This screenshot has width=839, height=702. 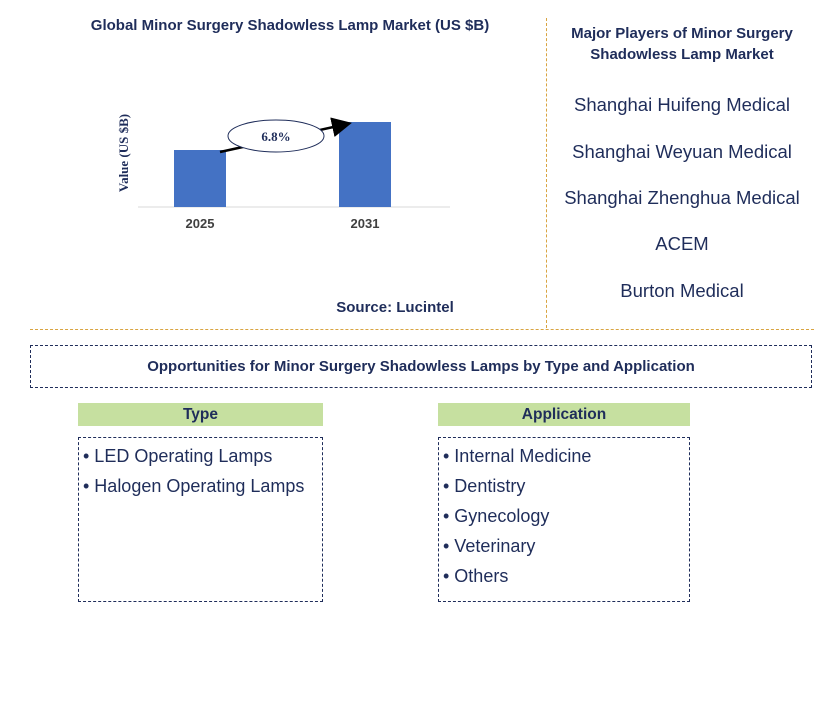 I want to click on application-item: • Others, so click(x=476, y=576).